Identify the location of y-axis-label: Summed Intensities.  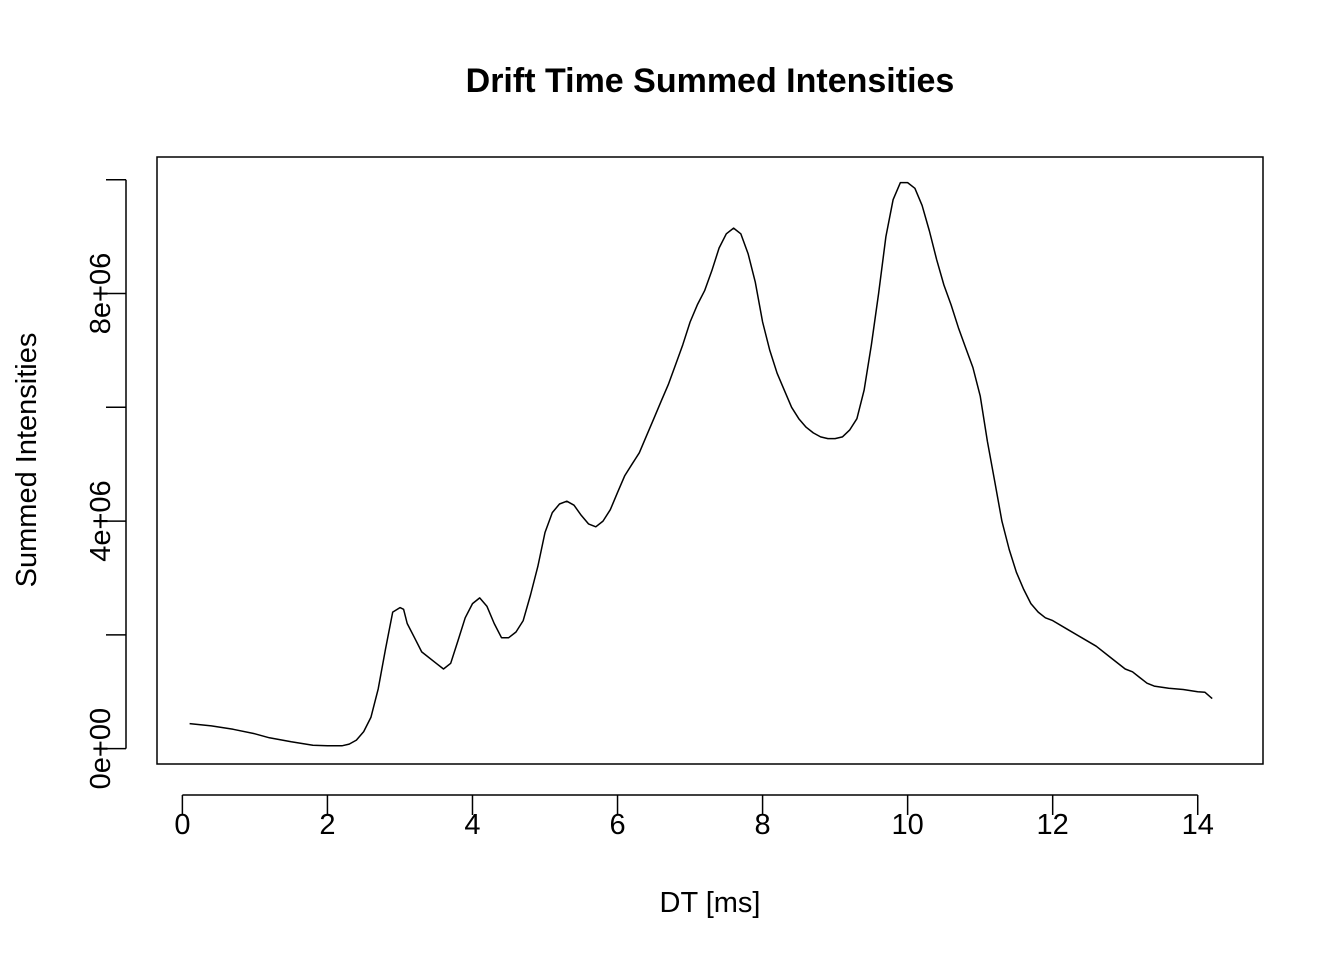
(27, 460).